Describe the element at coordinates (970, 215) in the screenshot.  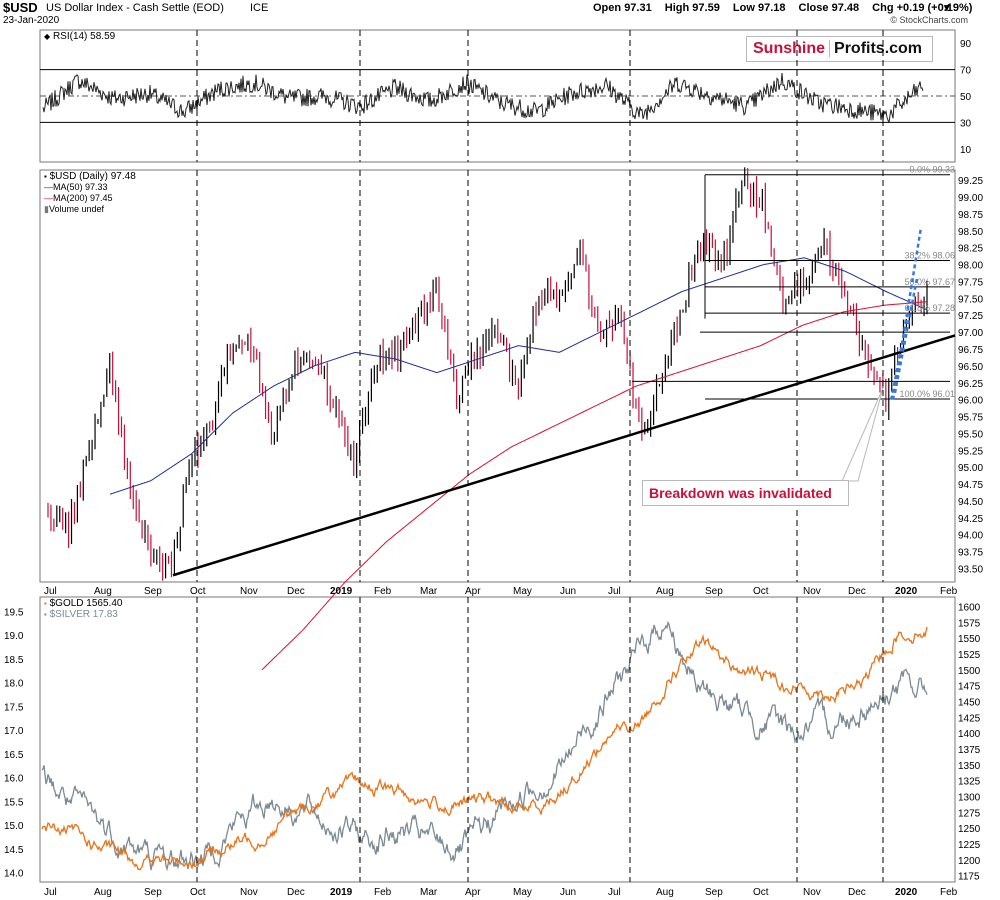
I see `usd-axis-tick: 98.75` at that location.